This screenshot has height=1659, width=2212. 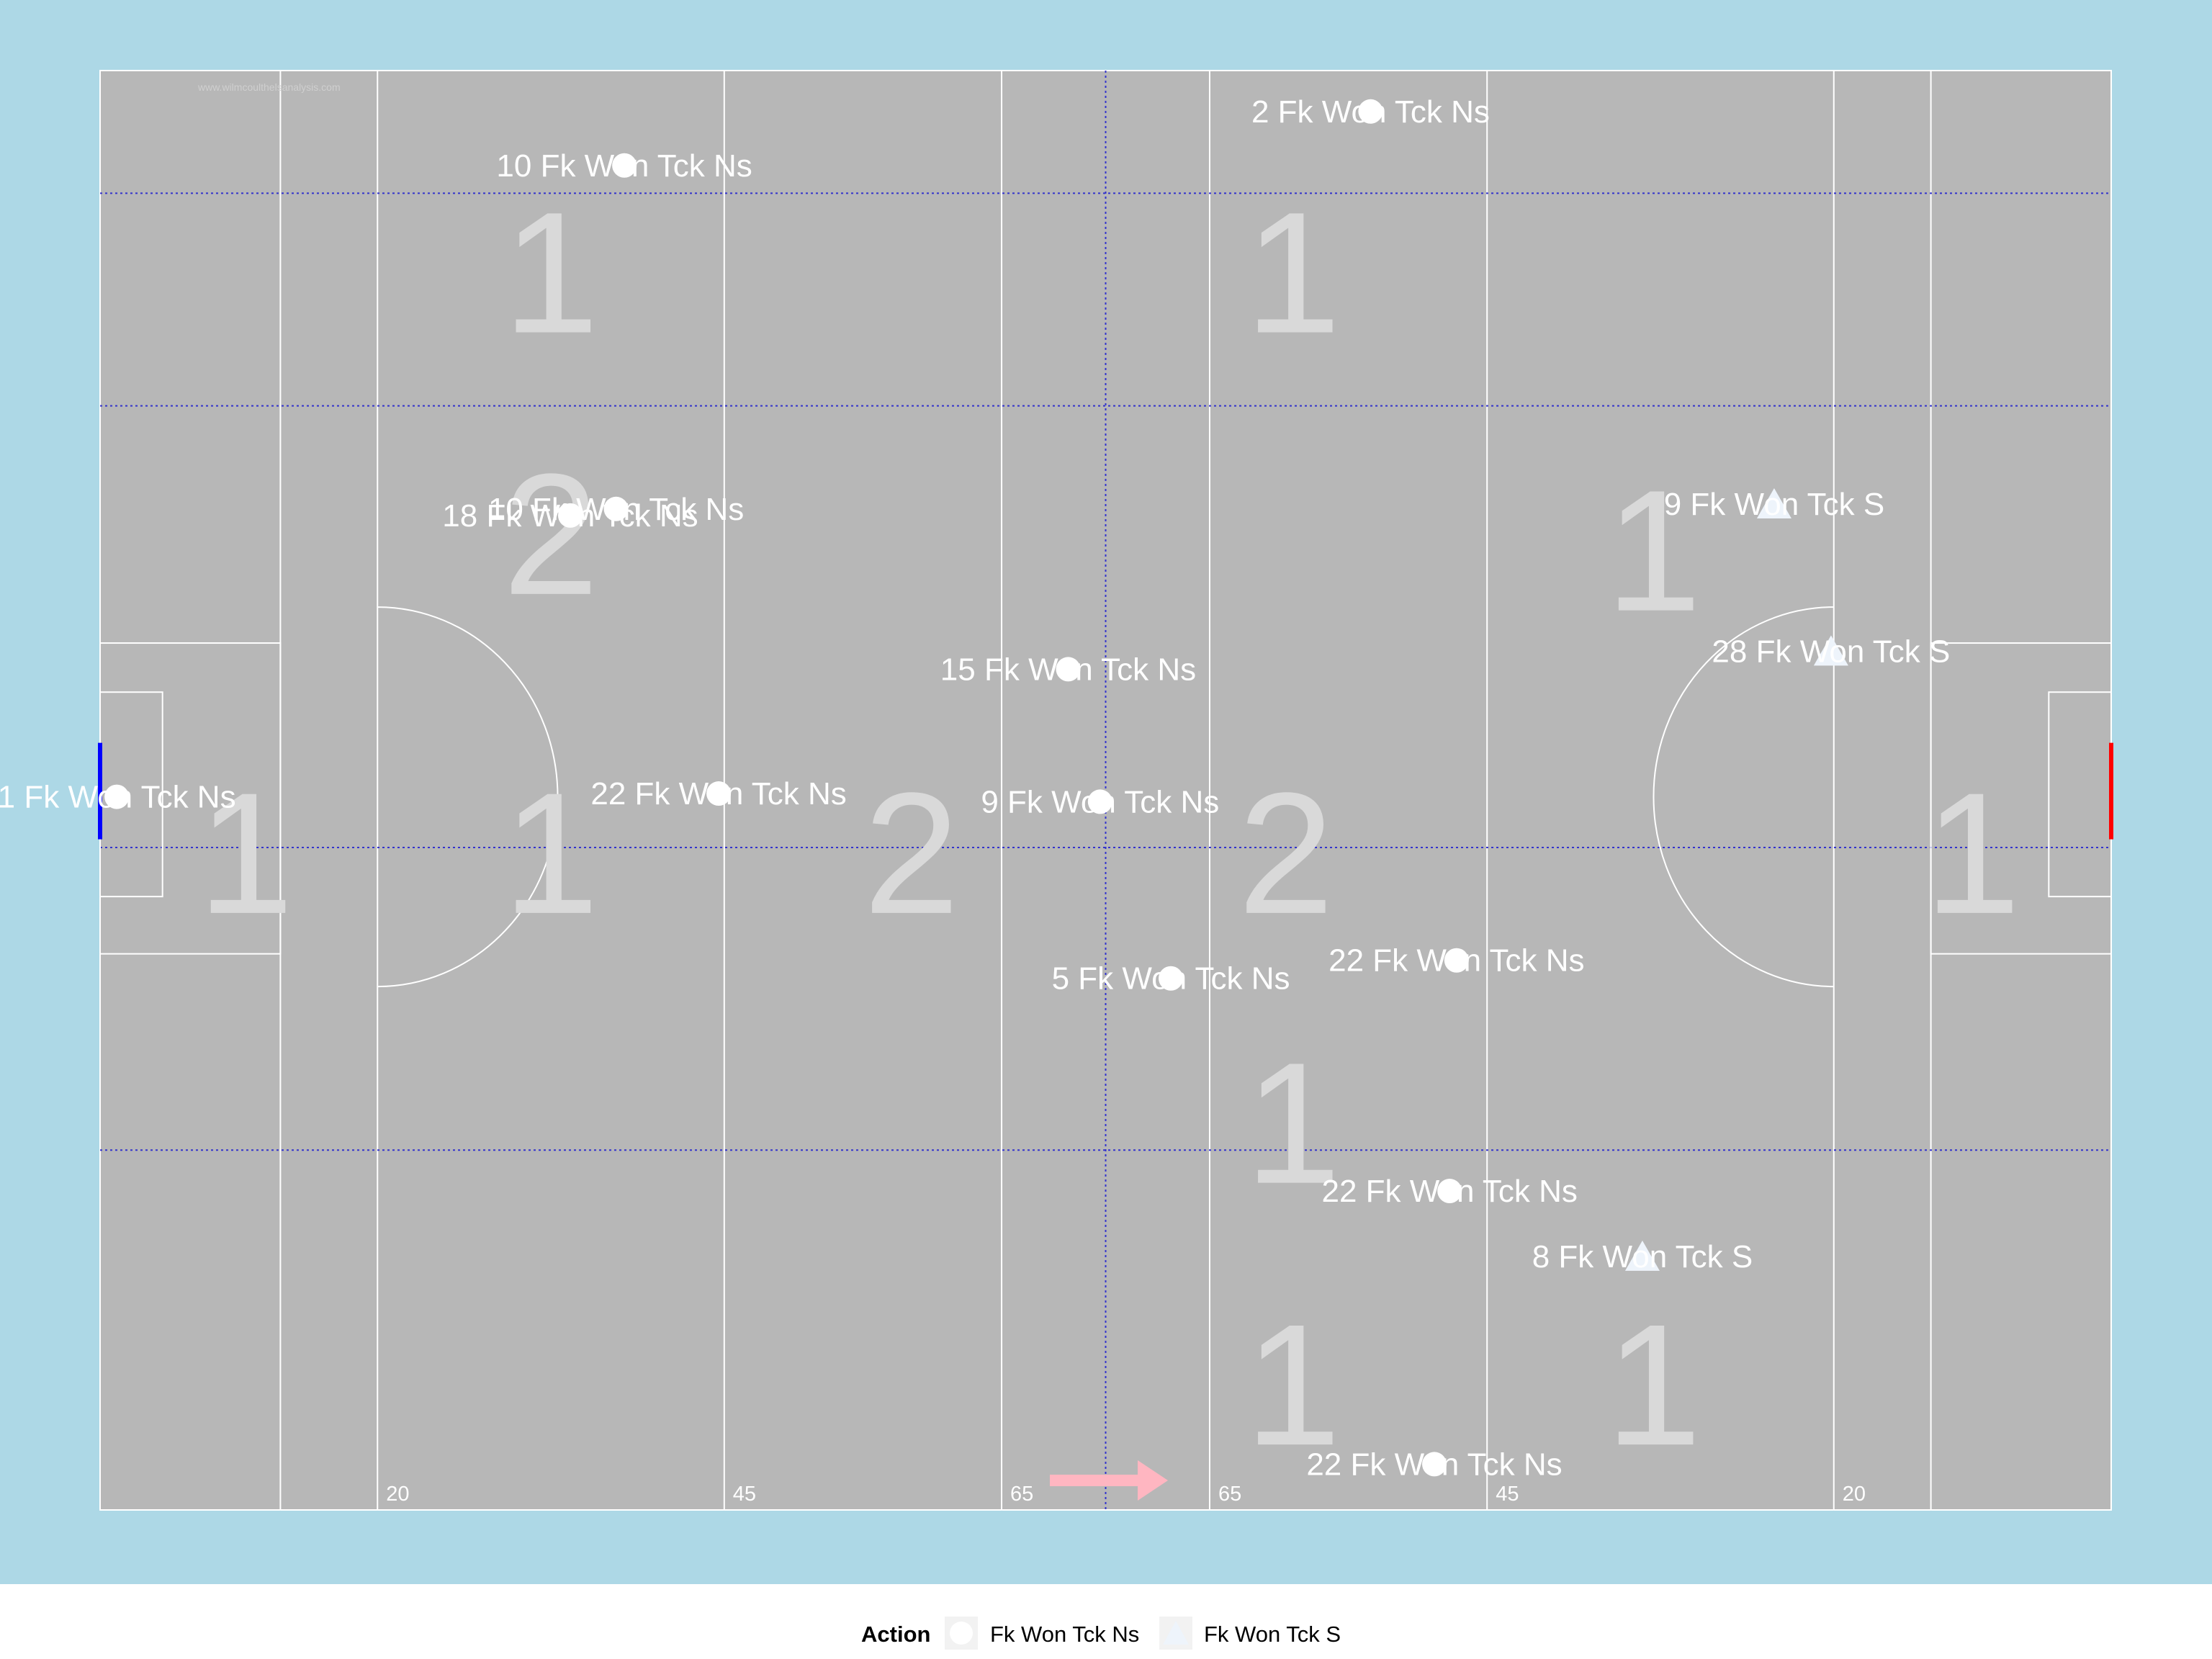 What do you see at coordinates (895, 1635) in the screenshot?
I see `legend-title: Action` at bounding box center [895, 1635].